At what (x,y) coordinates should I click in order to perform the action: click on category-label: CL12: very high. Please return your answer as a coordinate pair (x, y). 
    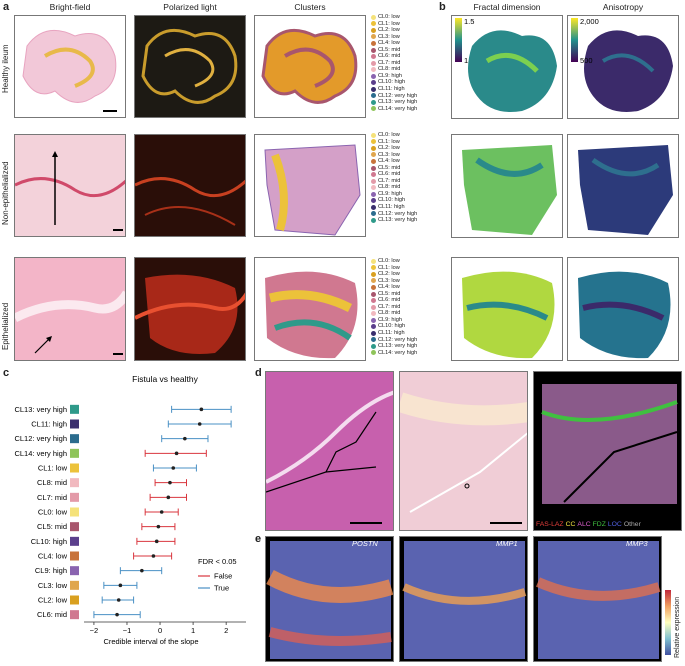
    Looking at the image, I should click on (40, 438).